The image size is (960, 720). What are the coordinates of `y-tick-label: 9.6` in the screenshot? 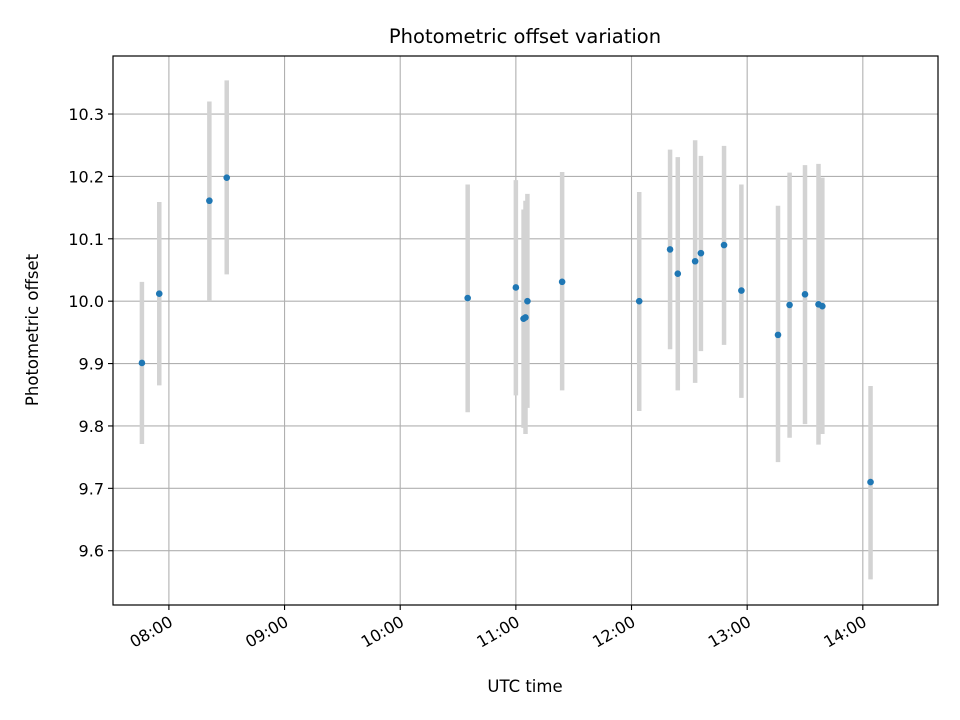 It's located at (91, 551).